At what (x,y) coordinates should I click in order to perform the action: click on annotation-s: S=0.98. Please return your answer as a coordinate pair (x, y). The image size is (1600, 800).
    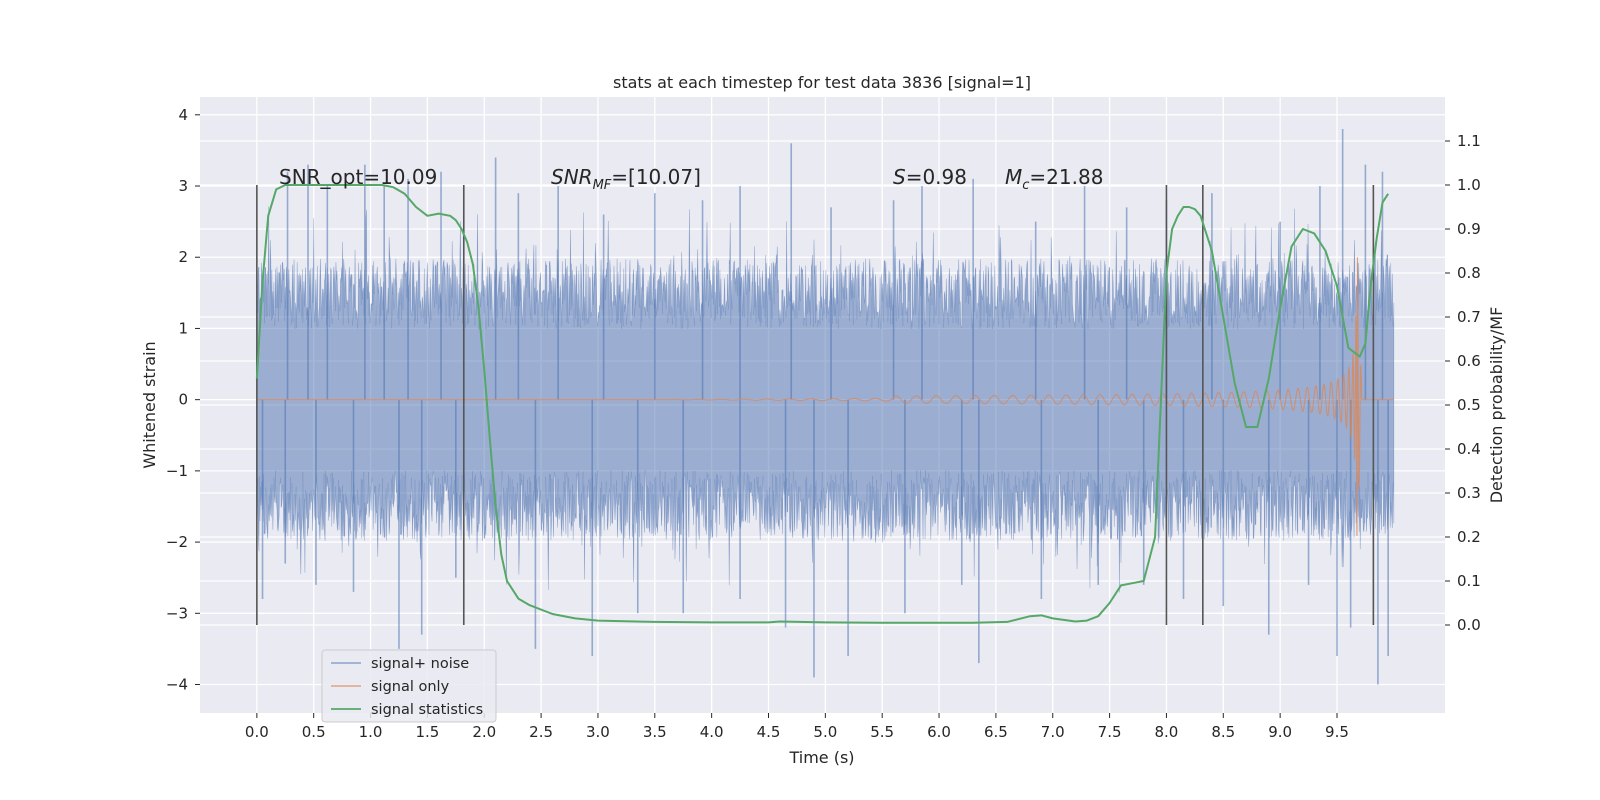
    Looking at the image, I should click on (930, 177).